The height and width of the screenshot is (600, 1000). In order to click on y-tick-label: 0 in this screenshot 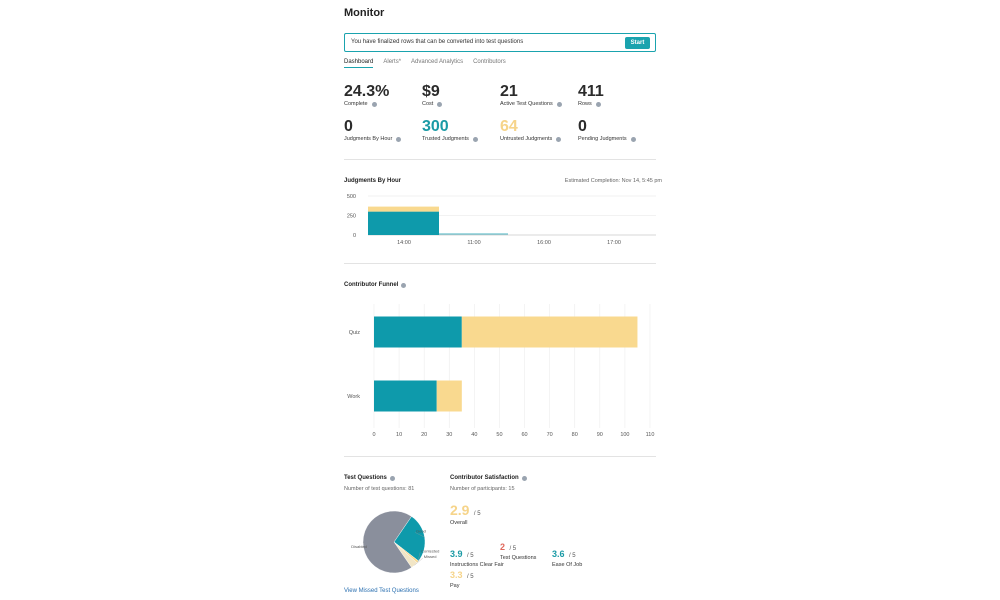, I will do `click(354, 236)`.